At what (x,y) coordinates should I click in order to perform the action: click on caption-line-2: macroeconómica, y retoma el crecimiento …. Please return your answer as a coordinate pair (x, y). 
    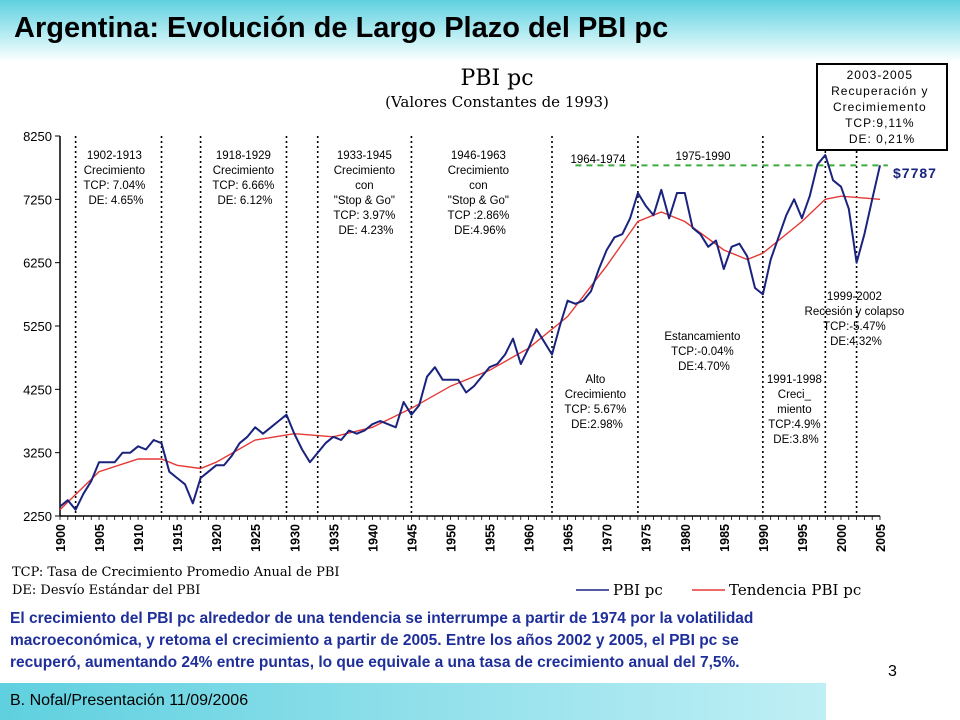
    Looking at the image, I should click on (374, 640).